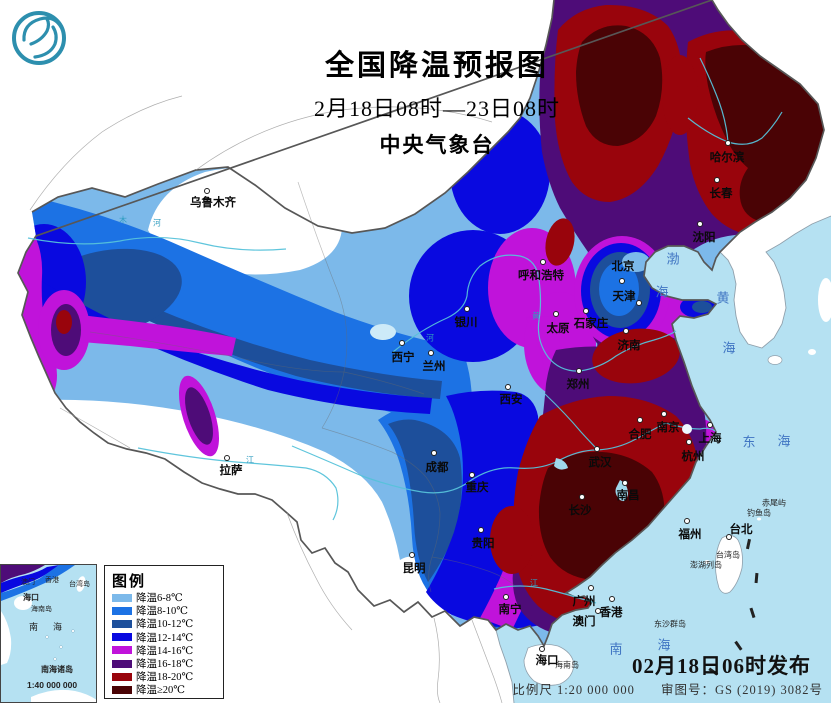 This screenshot has height=703, width=831. What do you see at coordinates (437, 145) in the screenshot?
I see `agency-name: 中央气象台` at bounding box center [437, 145].